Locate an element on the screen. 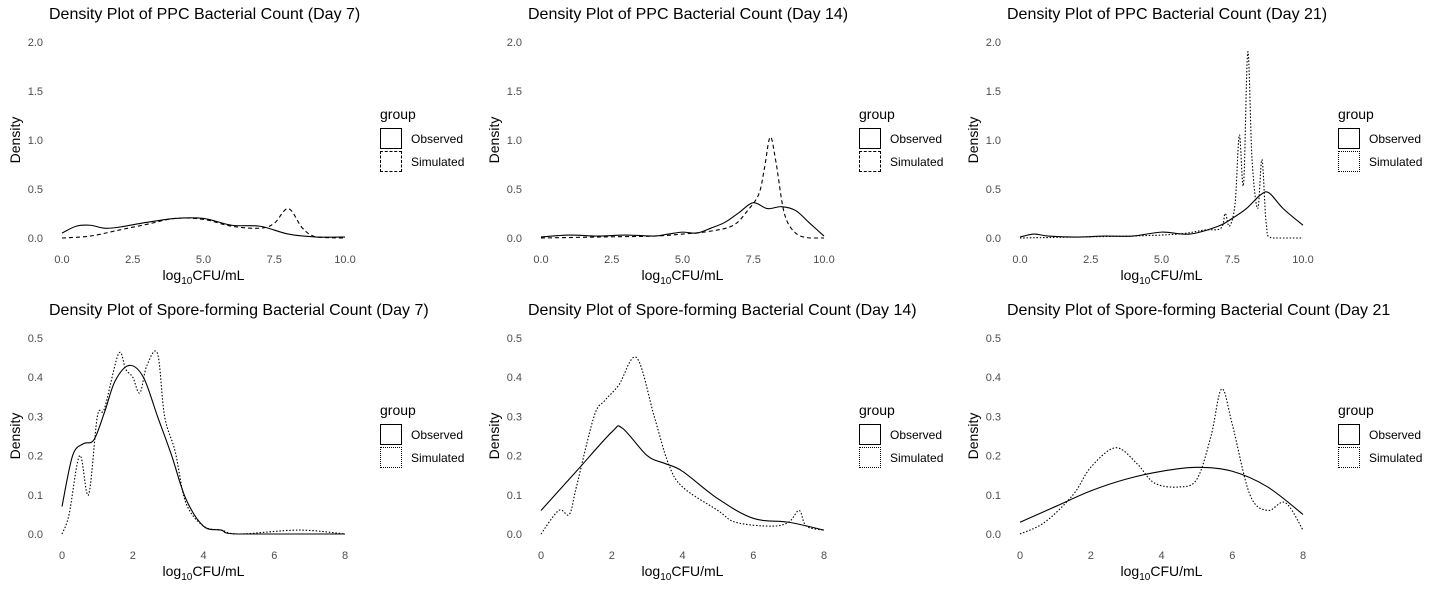  x-tick-label: 0 is located at coordinates (62, 556).